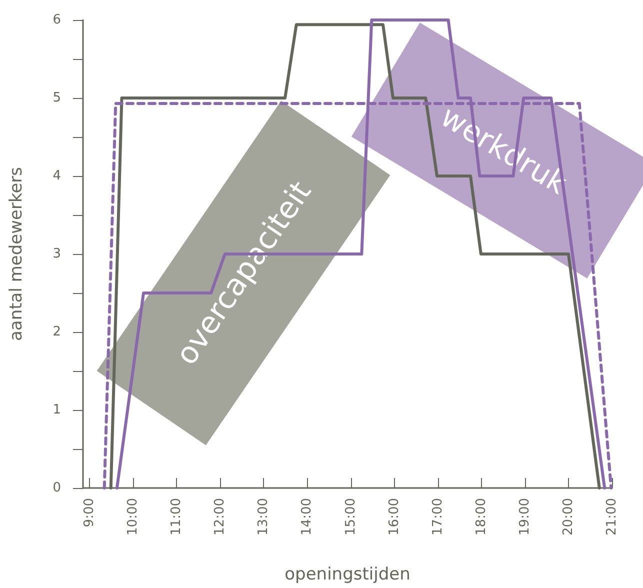 Image resolution: width=643 pixels, height=588 pixels. Describe the element at coordinates (481, 517) in the screenshot. I see `x-tick-label: 18:00` at that location.